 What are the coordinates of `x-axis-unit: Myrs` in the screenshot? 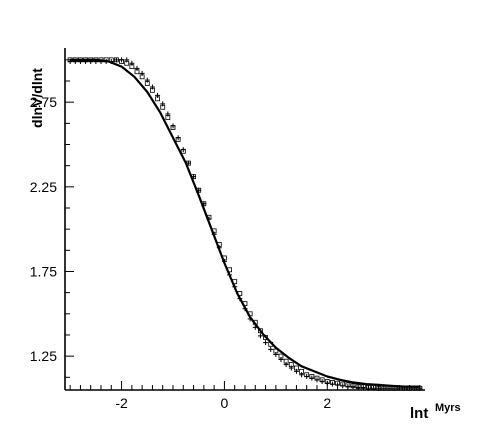 It's located at (448, 408).